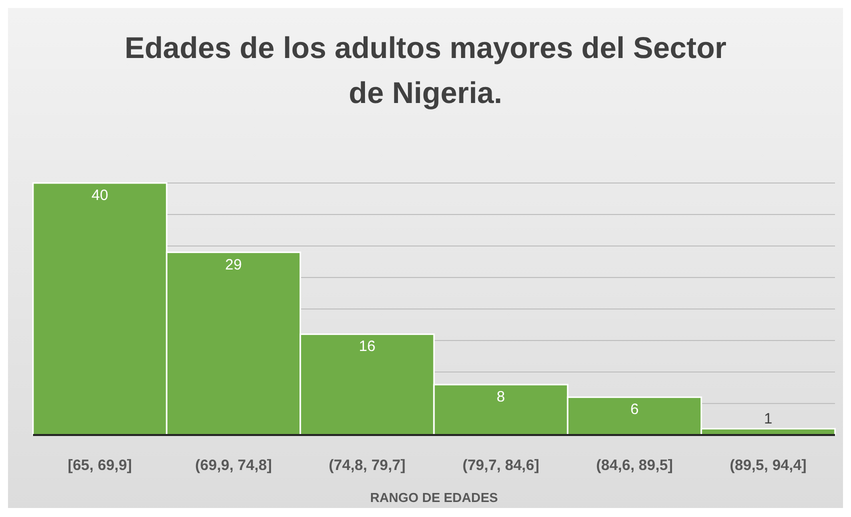  What do you see at coordinates (99, 195) in the screenshot?
I see `data-label: 40` at bounding box center [99, 195].